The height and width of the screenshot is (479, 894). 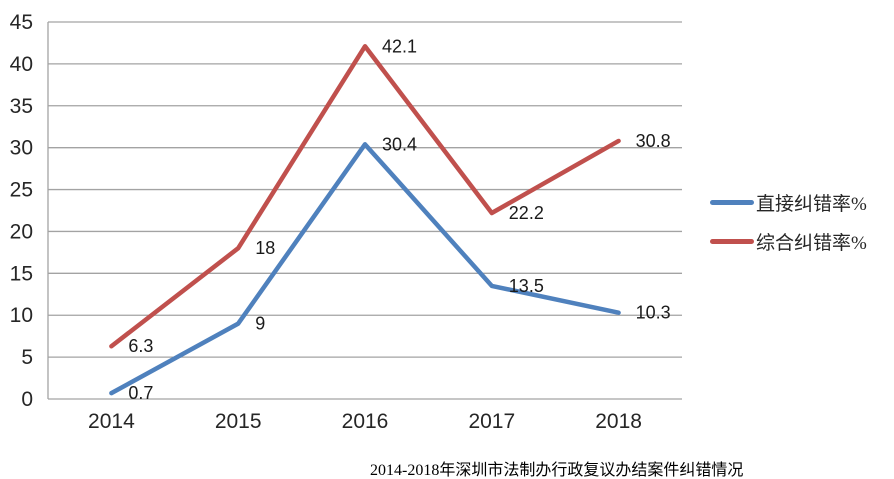 I want to click on data-label: 18, so click(x=265, y=248).